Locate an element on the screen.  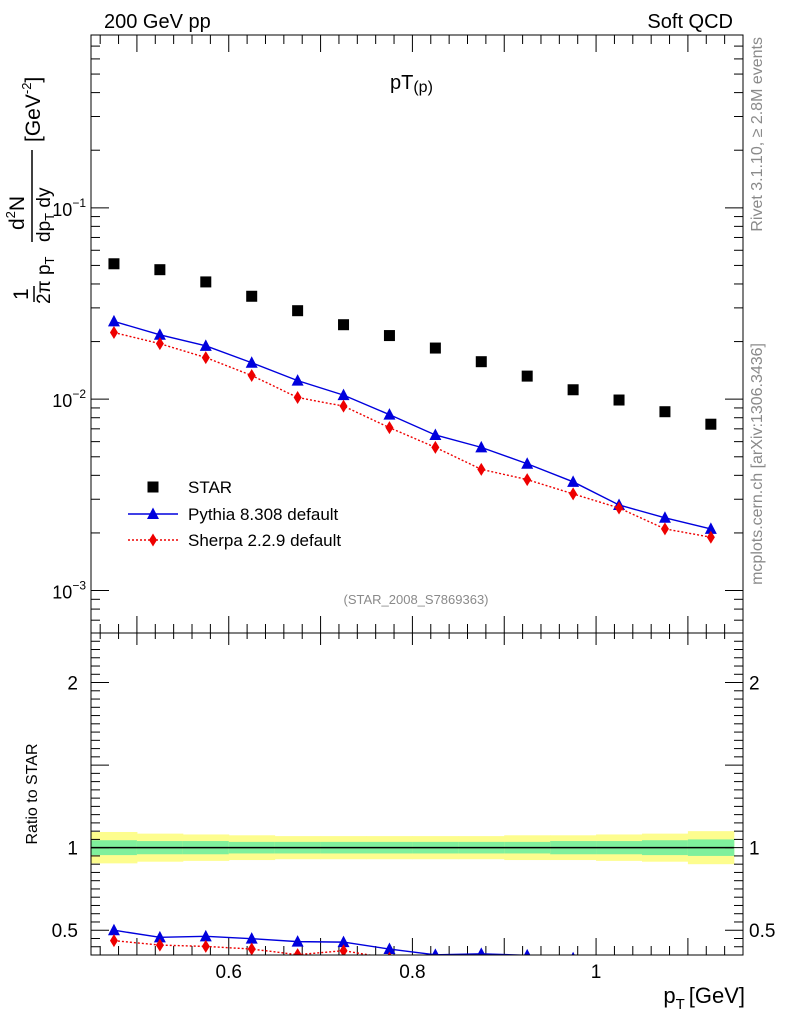
legend-label: STAR is located at coordinates (210, 487).